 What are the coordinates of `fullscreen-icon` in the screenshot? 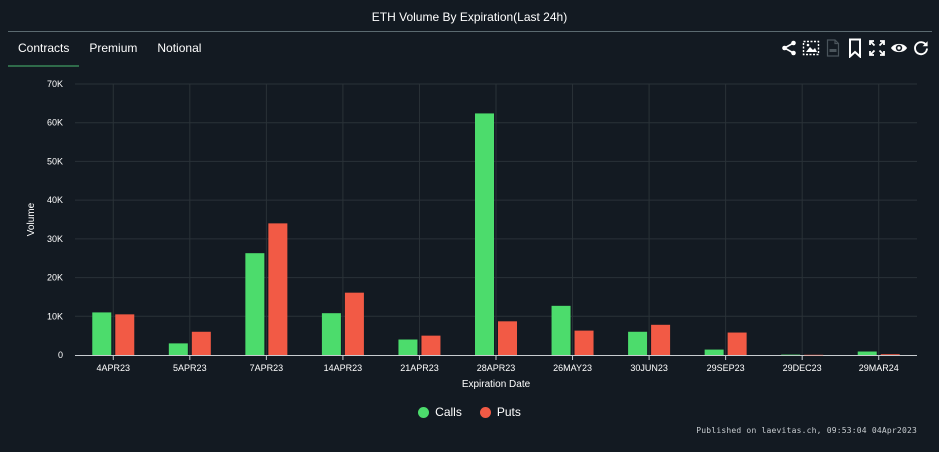 It's located at (877, 48).